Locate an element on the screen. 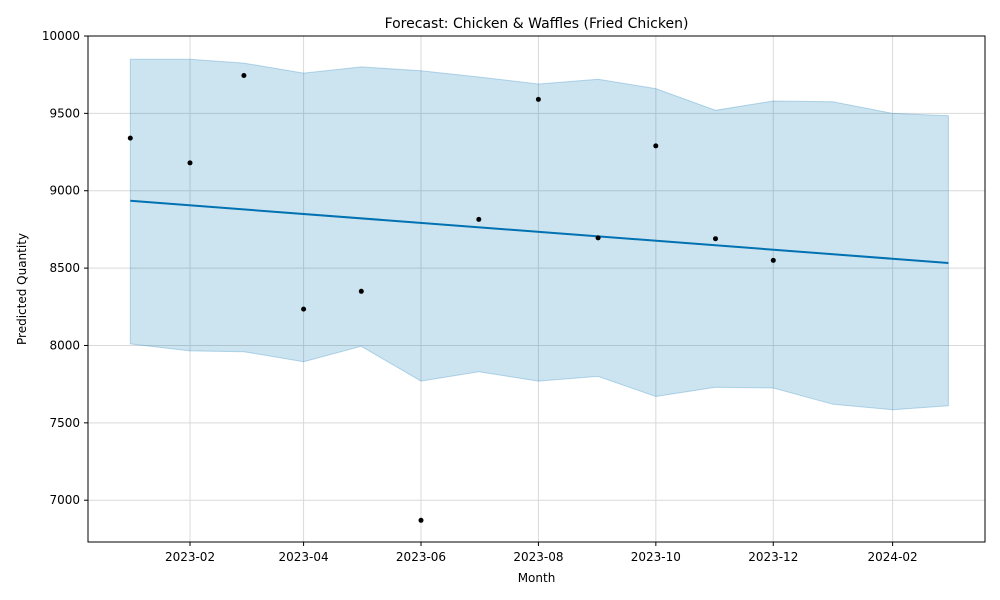 The image size is (1000, 600). x-tick-label: 2023-06 is located at coordinates (421, 557).